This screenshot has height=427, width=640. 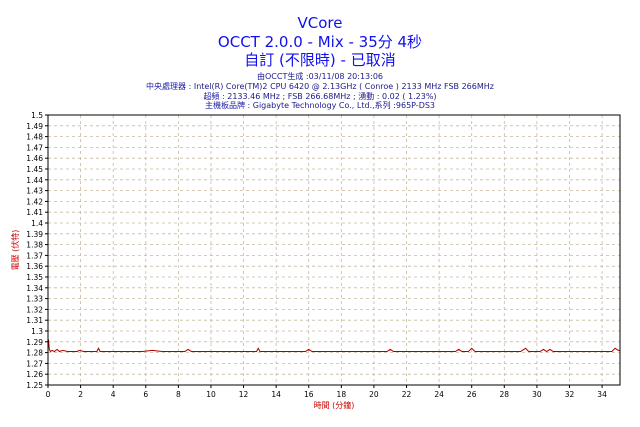 What do you see at coordinates (34, 147) in the screenshot?
I see `y-tick-label: 1.47` at bounding box center [34, 147].